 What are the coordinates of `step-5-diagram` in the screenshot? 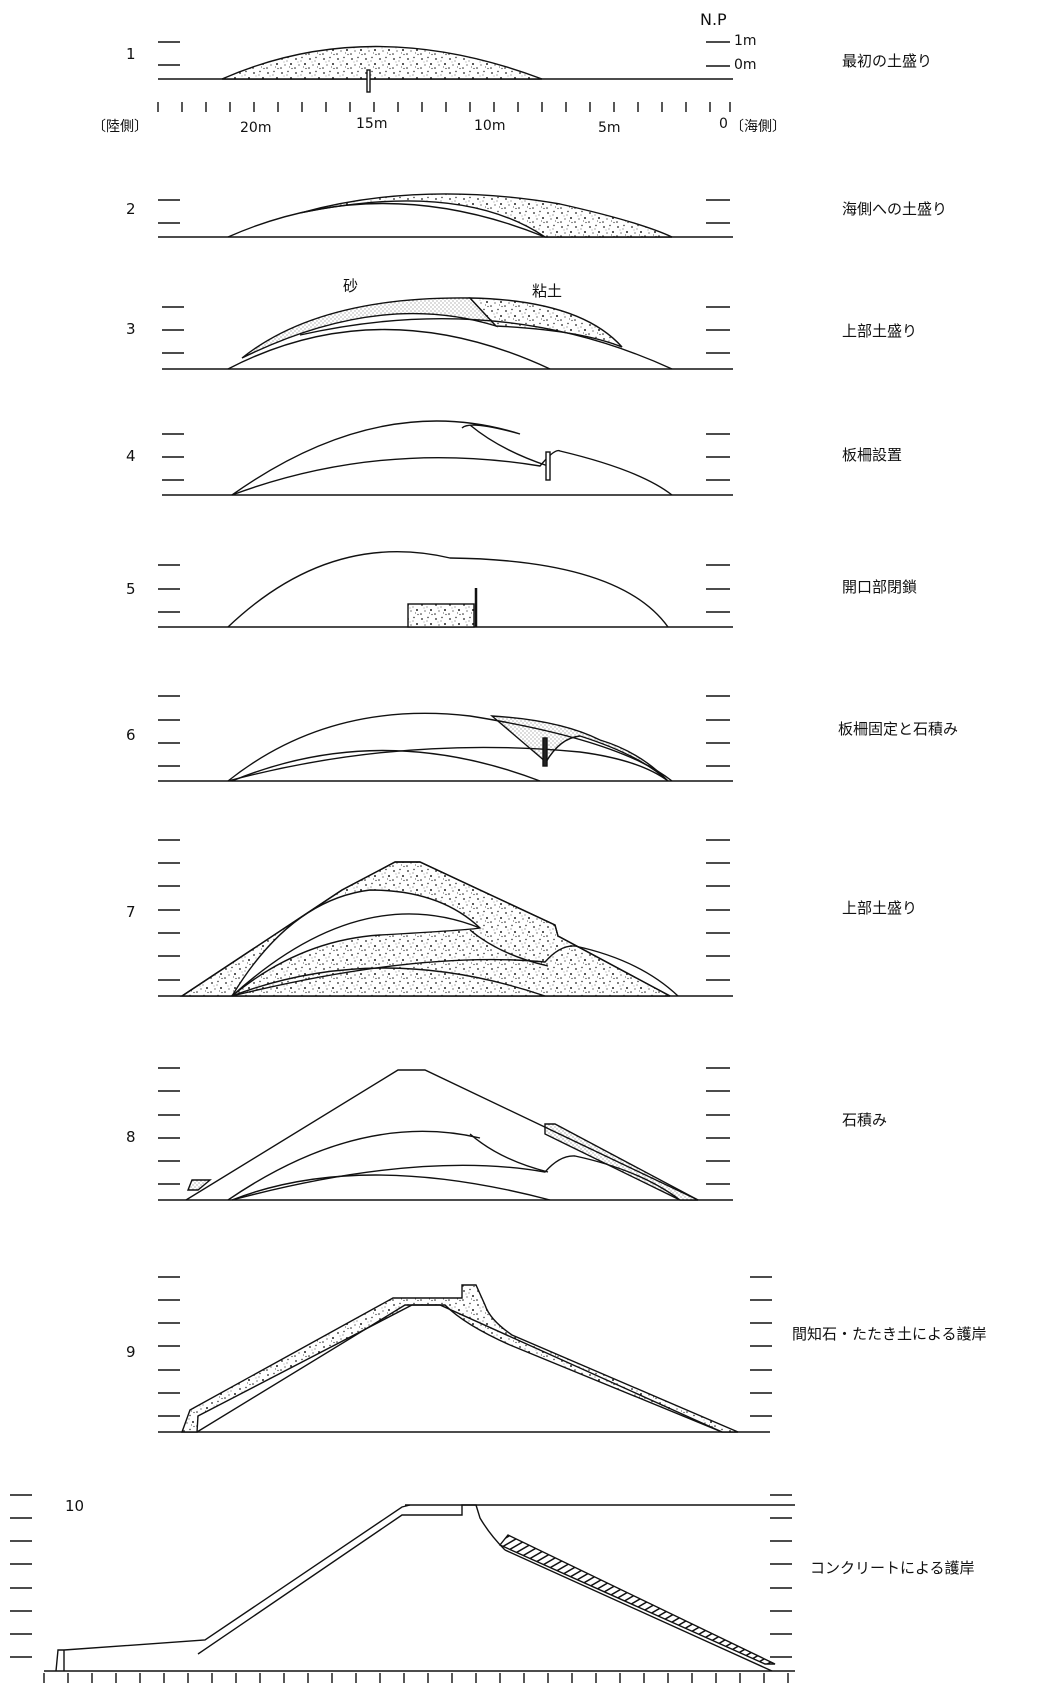 It's located at (445, 589).